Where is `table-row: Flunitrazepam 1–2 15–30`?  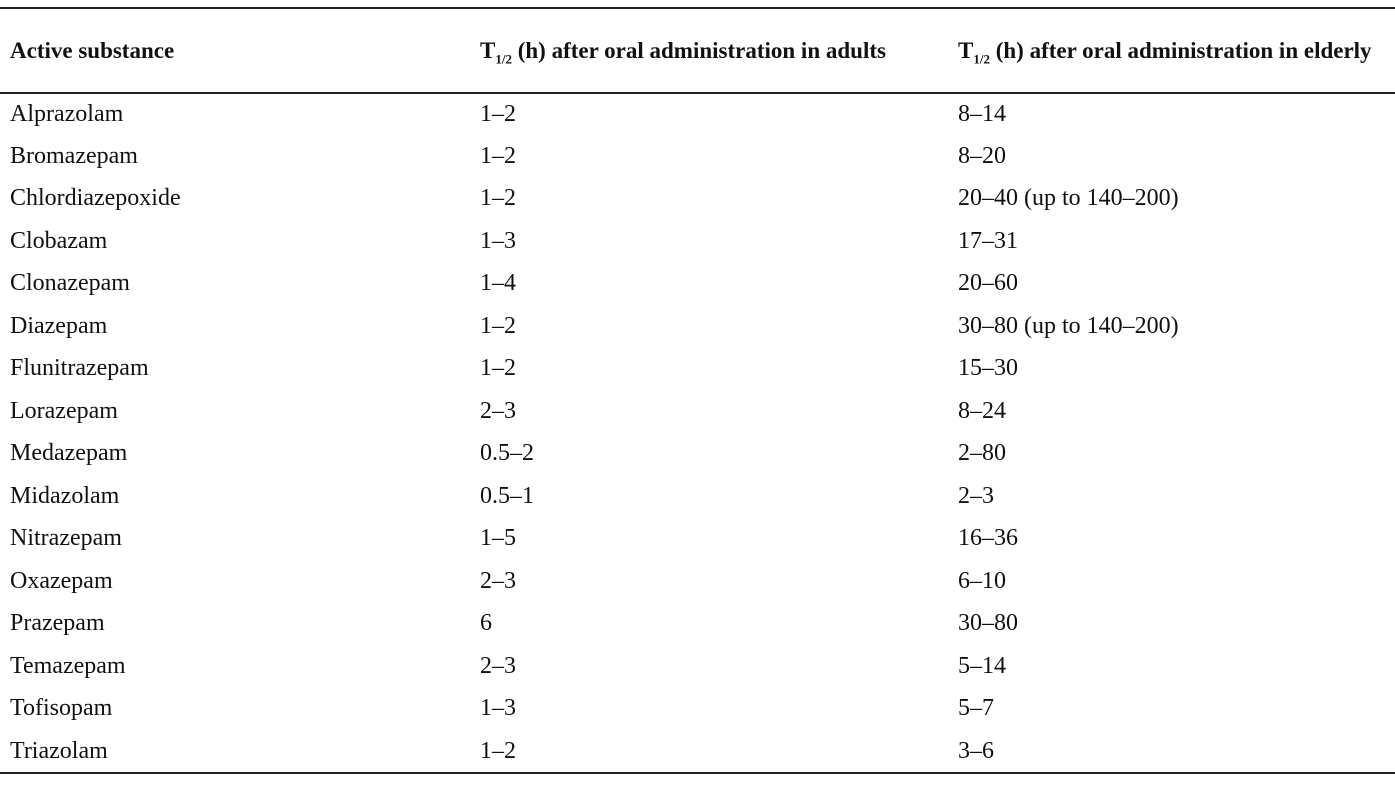
table-row: Flunitrazepam 1–2 15–30 is located at coordinates (697, 368).